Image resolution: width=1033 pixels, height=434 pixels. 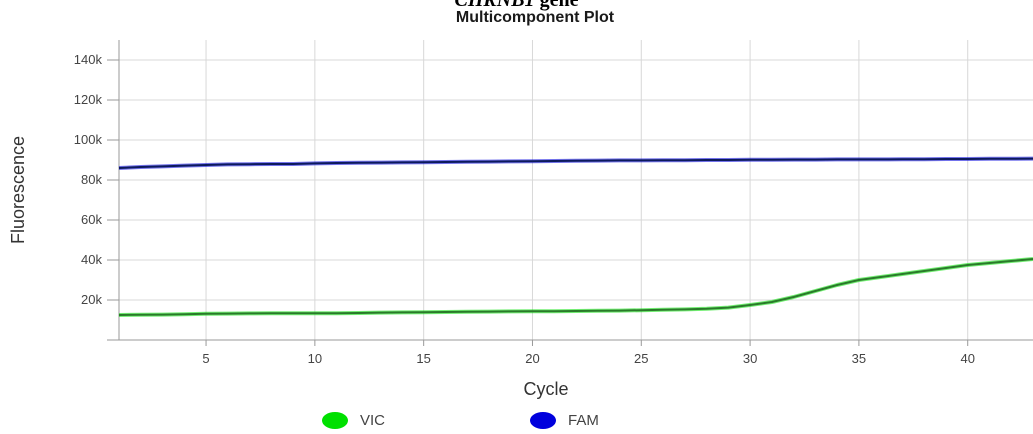 I want to click on series-vic-glow, so click(x=575, y=287).